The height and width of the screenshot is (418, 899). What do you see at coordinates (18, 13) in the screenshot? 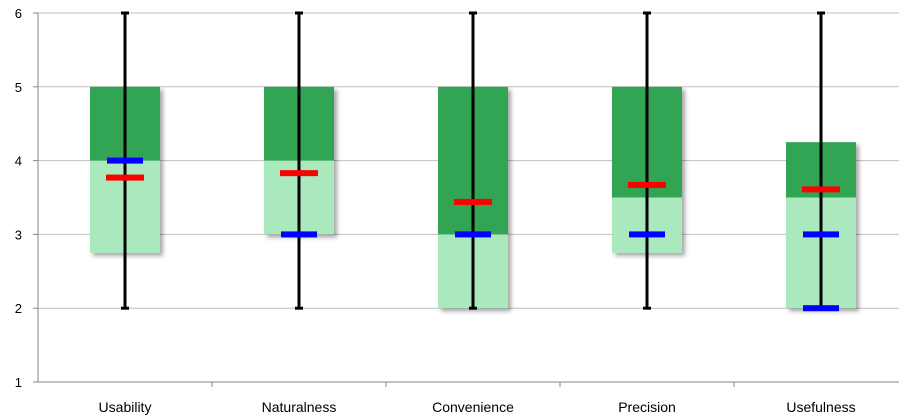
I see `y-tick-label-6: 6` at bounding box center [18, 13].